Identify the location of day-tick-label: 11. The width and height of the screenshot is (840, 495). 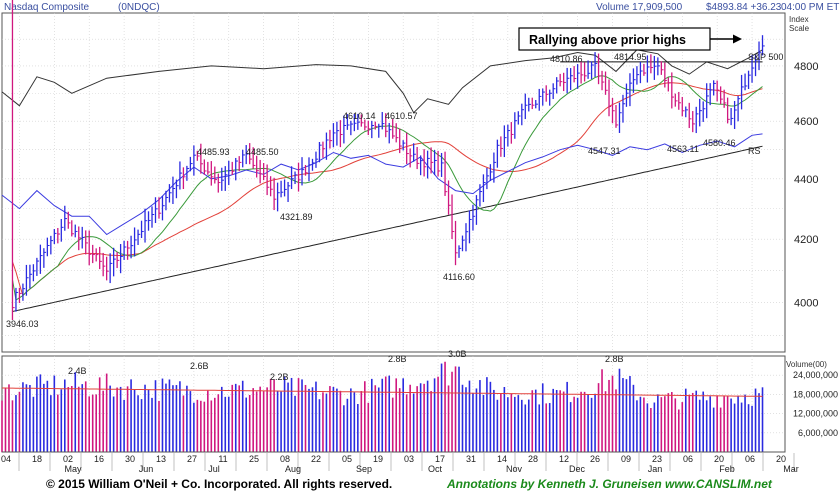
(222, 459).